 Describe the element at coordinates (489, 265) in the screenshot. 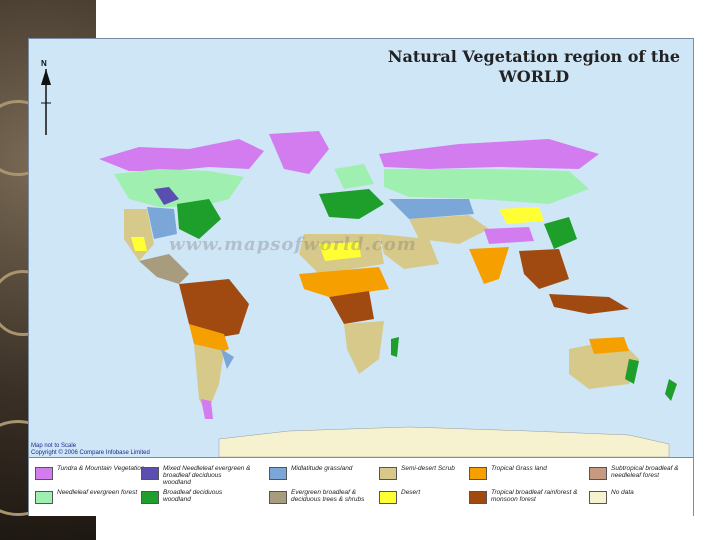

I see `region-south-asia-tropical` at that location.